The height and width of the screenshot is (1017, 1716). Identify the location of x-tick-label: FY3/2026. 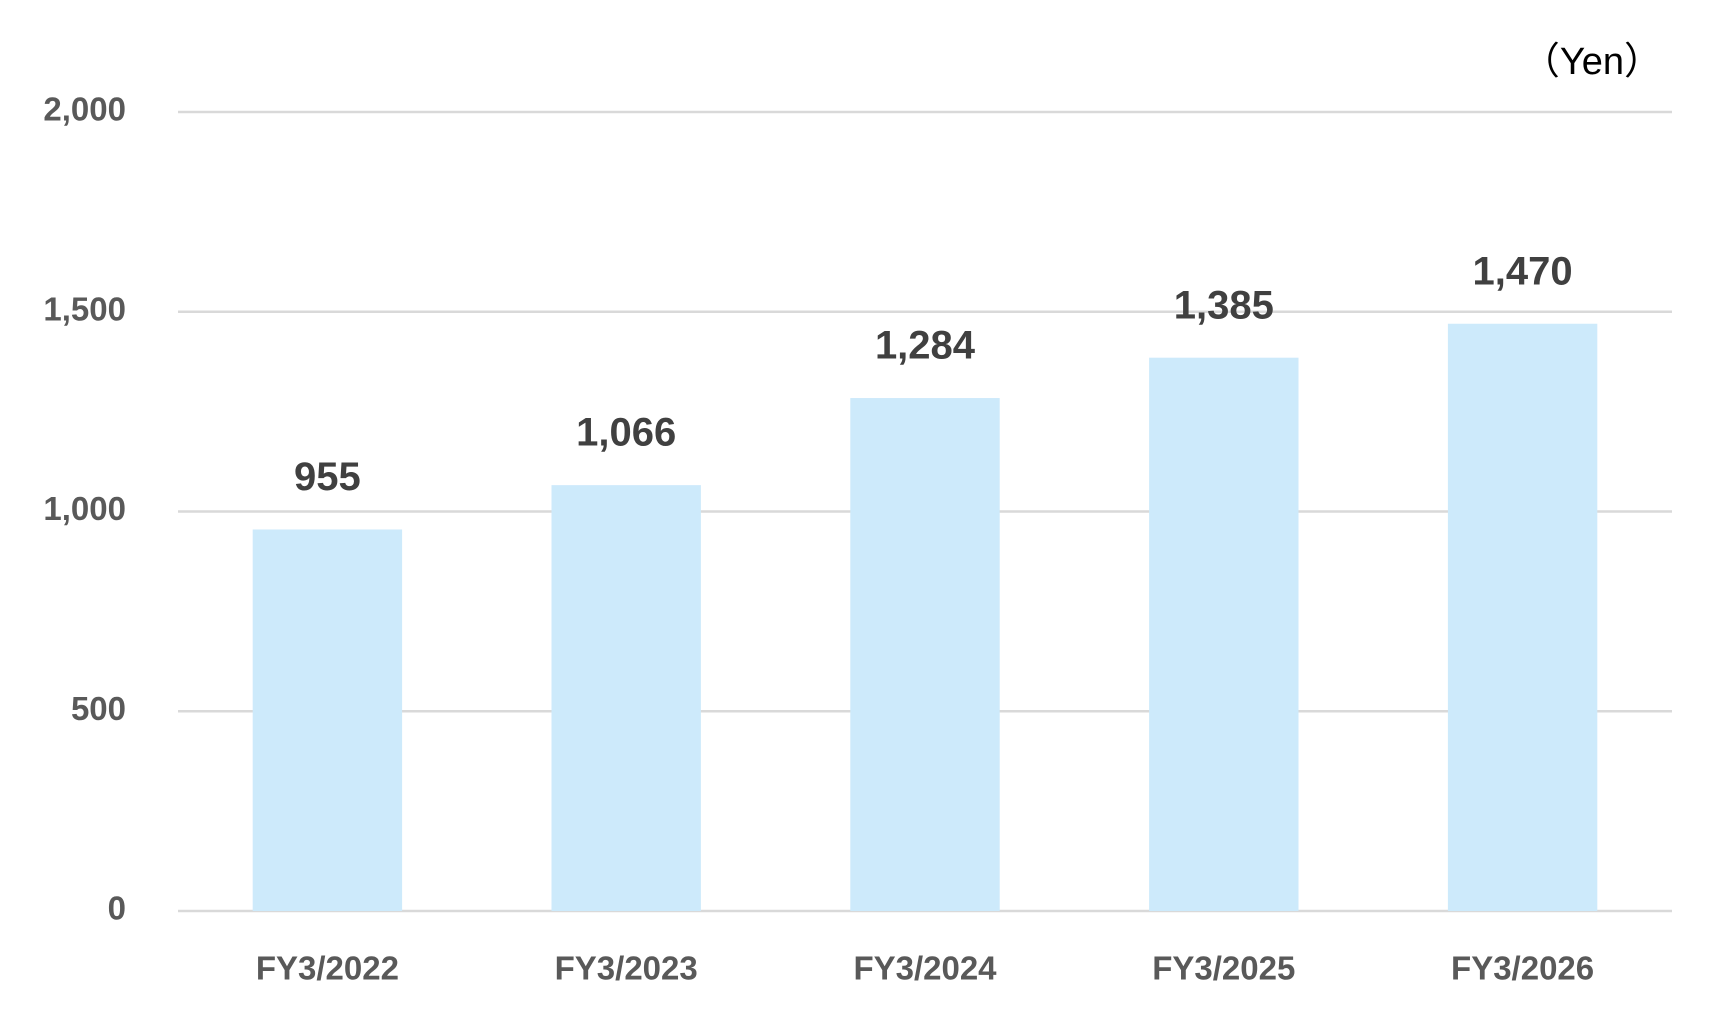
(1522, 968).